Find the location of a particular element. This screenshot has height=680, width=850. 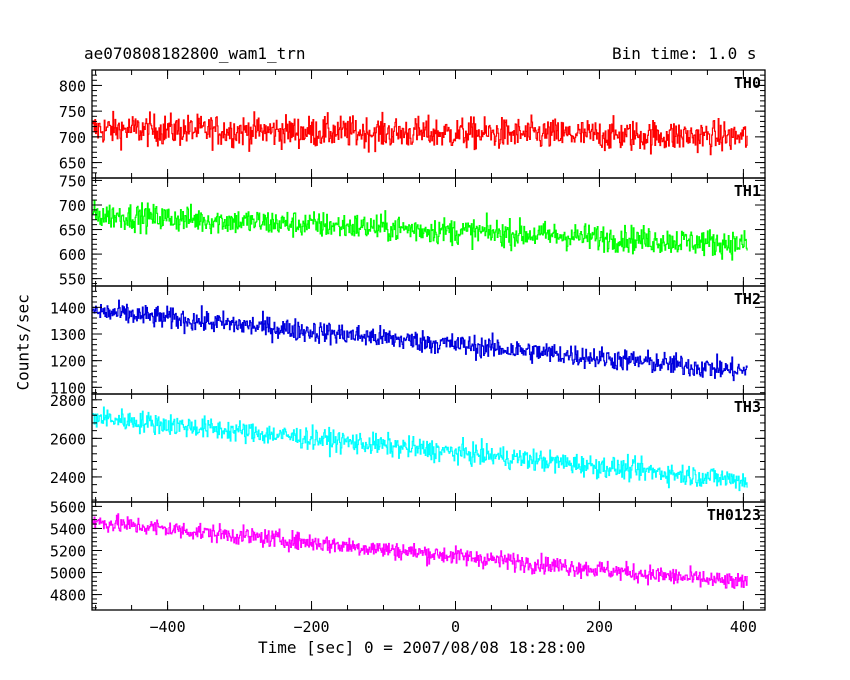

y-tick-label: 4800 is located at coordinates (68, 596).